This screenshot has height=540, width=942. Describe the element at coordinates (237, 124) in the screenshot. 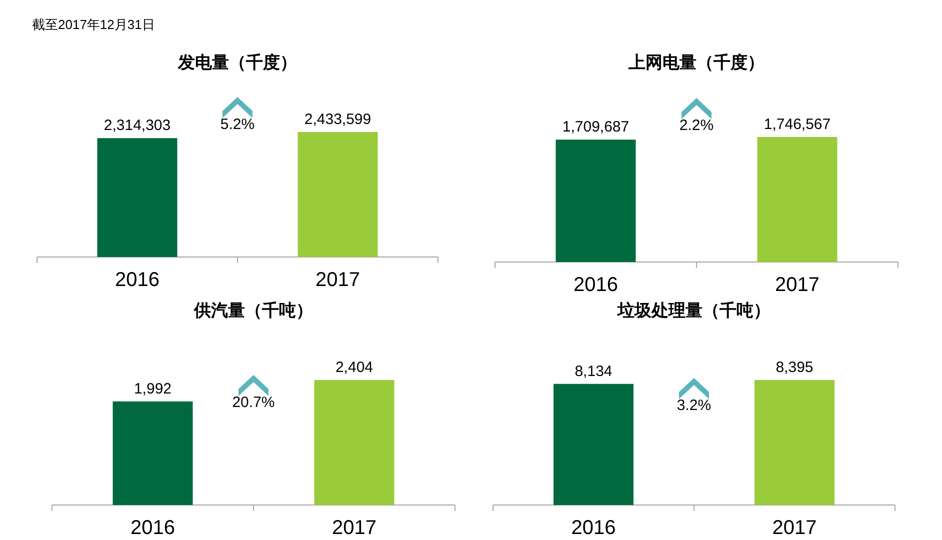

I see `annotation: 5.2%` at that location.